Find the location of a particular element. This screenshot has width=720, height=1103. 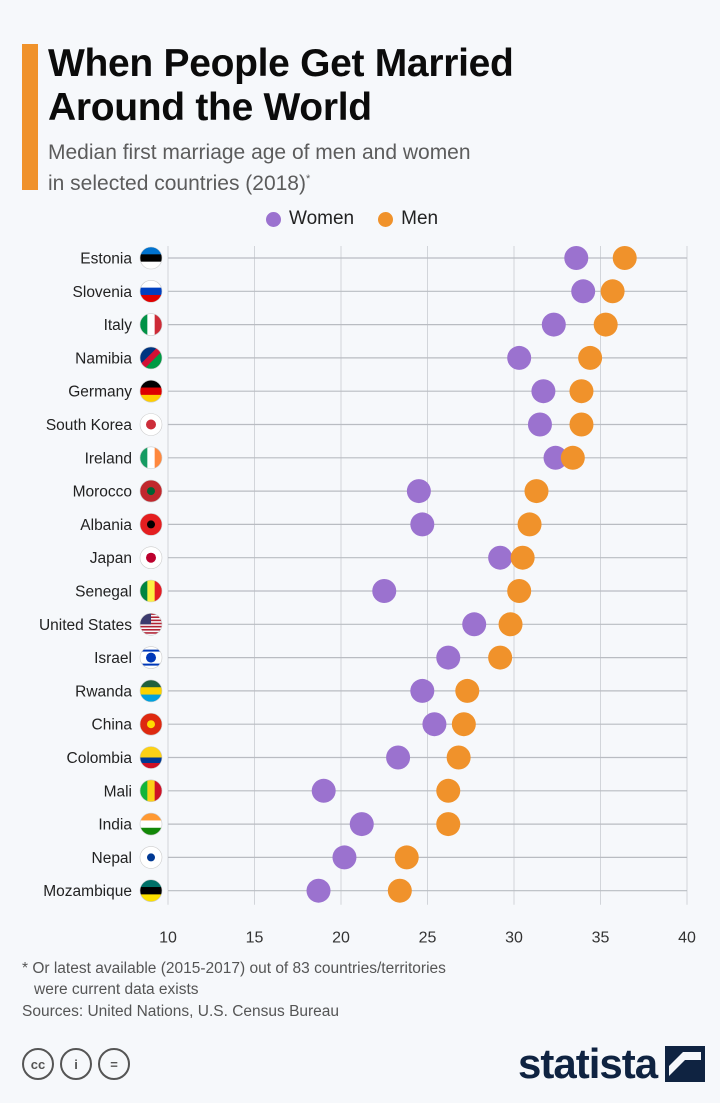

chart-title: When People Get Married Around the World is located at coordinates (281, 86).